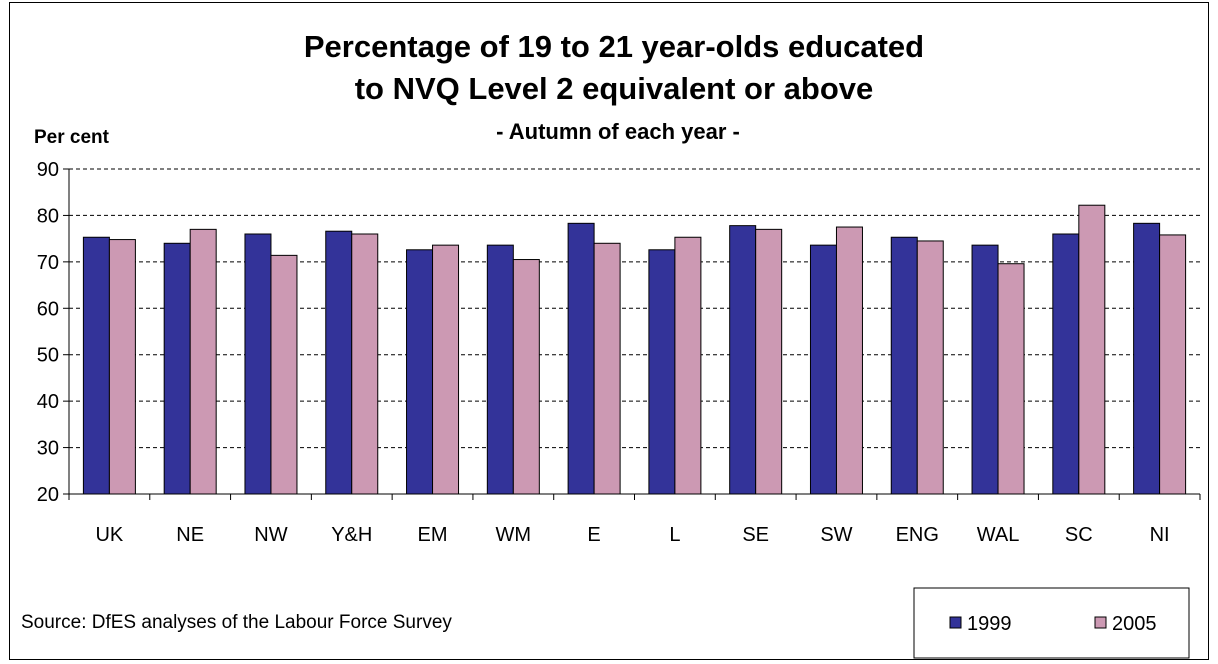 Image resolution: width=1218 pixels, height=664 pixels. I want to click on legend-swatch-1999, so click(955, 622).